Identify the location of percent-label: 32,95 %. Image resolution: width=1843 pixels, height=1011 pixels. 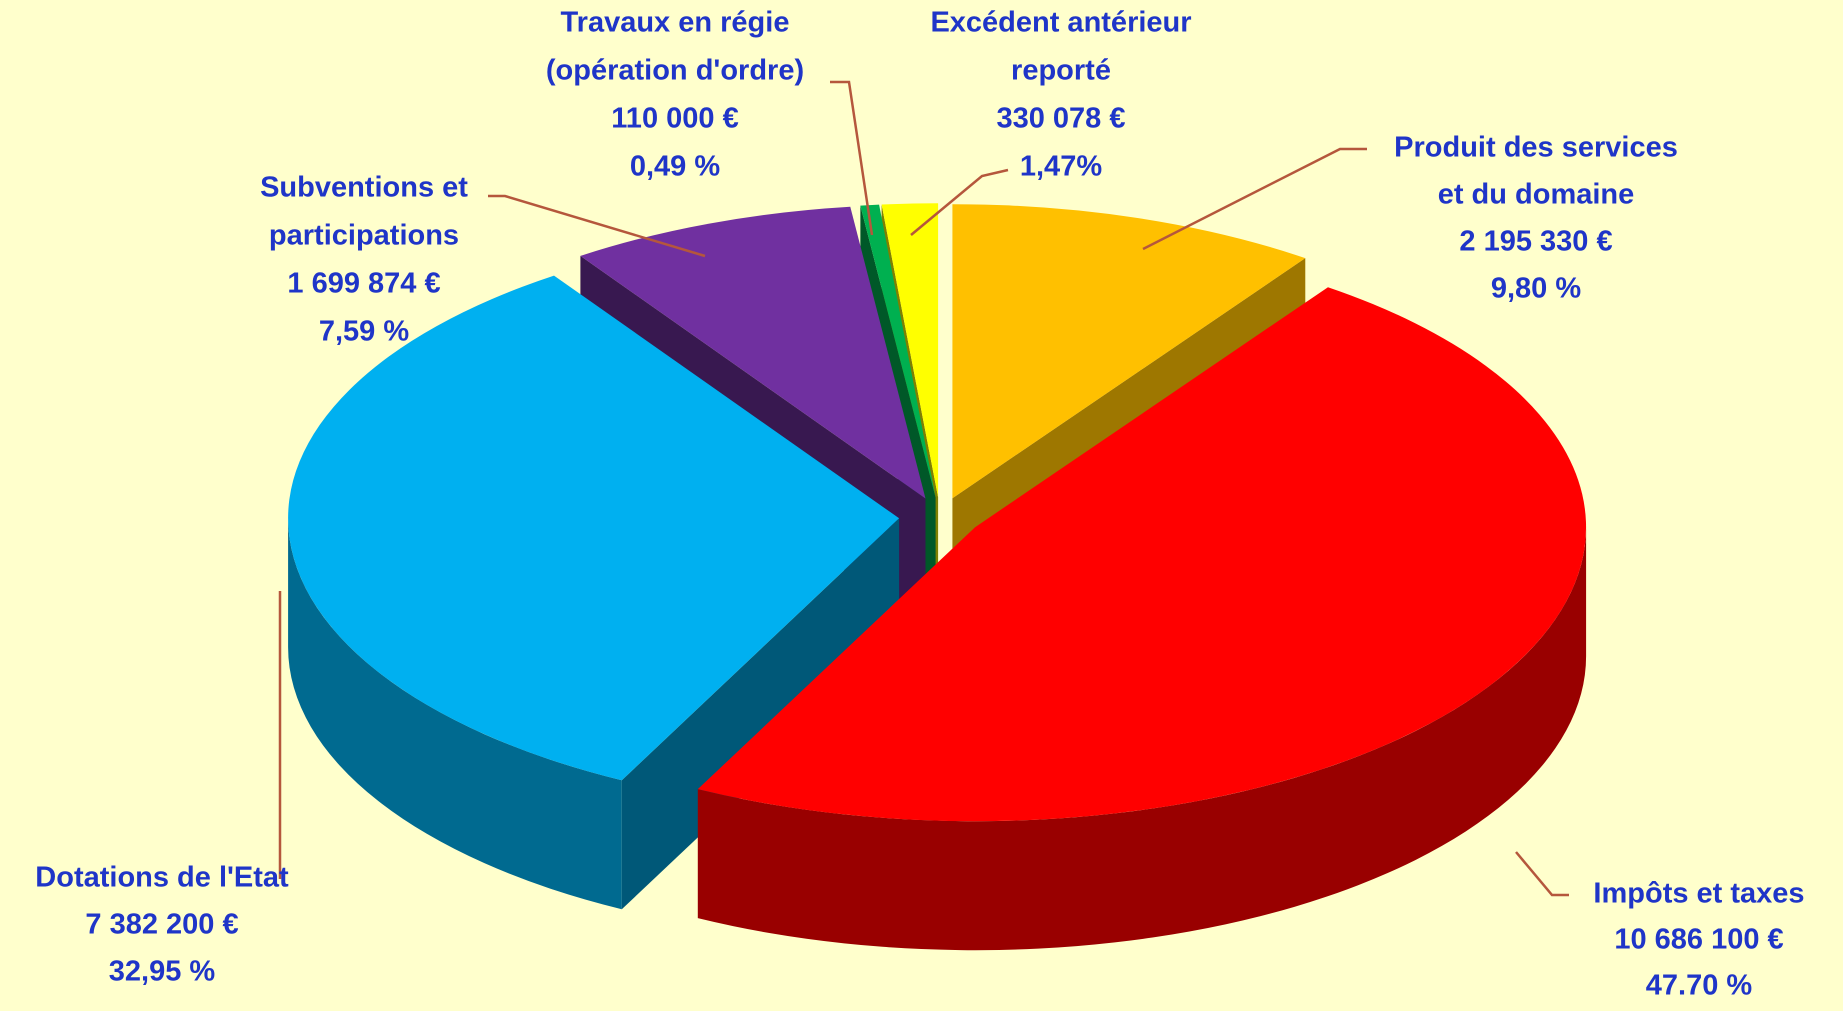
(162, 972).